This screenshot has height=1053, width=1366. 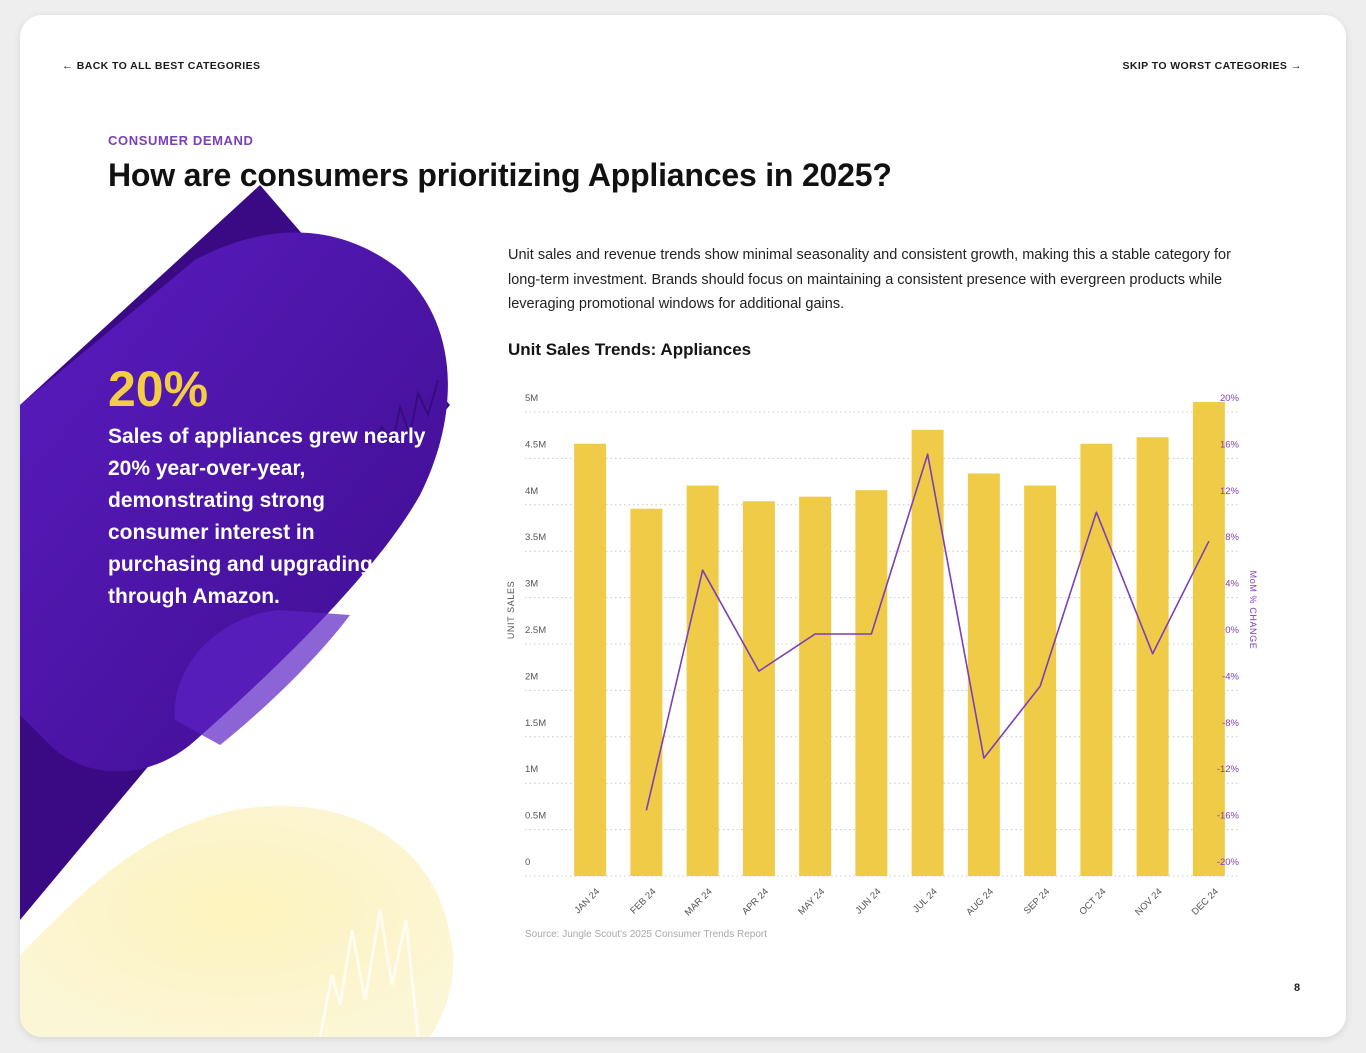 What do you see at coordinates (1092, 901) in the screenshot?
I see `x-tick-label: OCT 24` at bounding box center [1092, 901].